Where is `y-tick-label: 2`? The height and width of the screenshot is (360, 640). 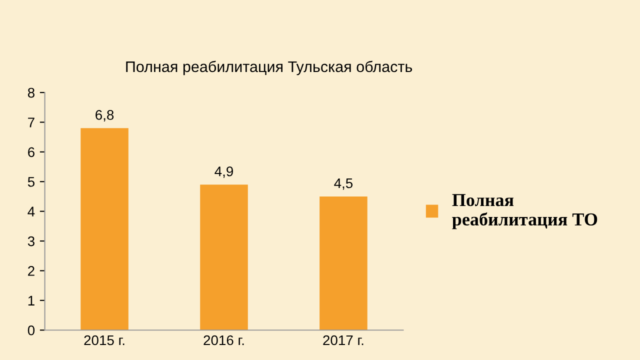
y-tick-label: 2 is located at coordinates (31, 271).